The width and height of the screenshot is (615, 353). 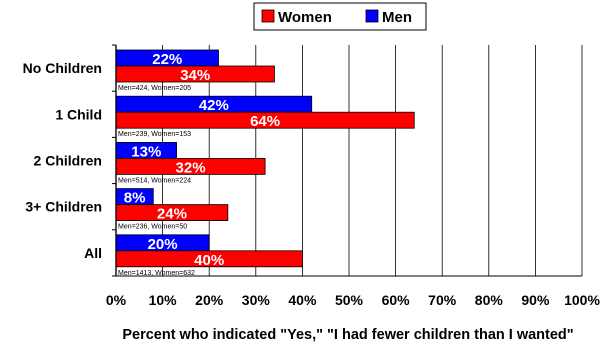 What do you see at coordinates (154, 88) in the screenshot?
I see `sample-size-note: Men=424, Women=205` at bounding box center [154, 88].